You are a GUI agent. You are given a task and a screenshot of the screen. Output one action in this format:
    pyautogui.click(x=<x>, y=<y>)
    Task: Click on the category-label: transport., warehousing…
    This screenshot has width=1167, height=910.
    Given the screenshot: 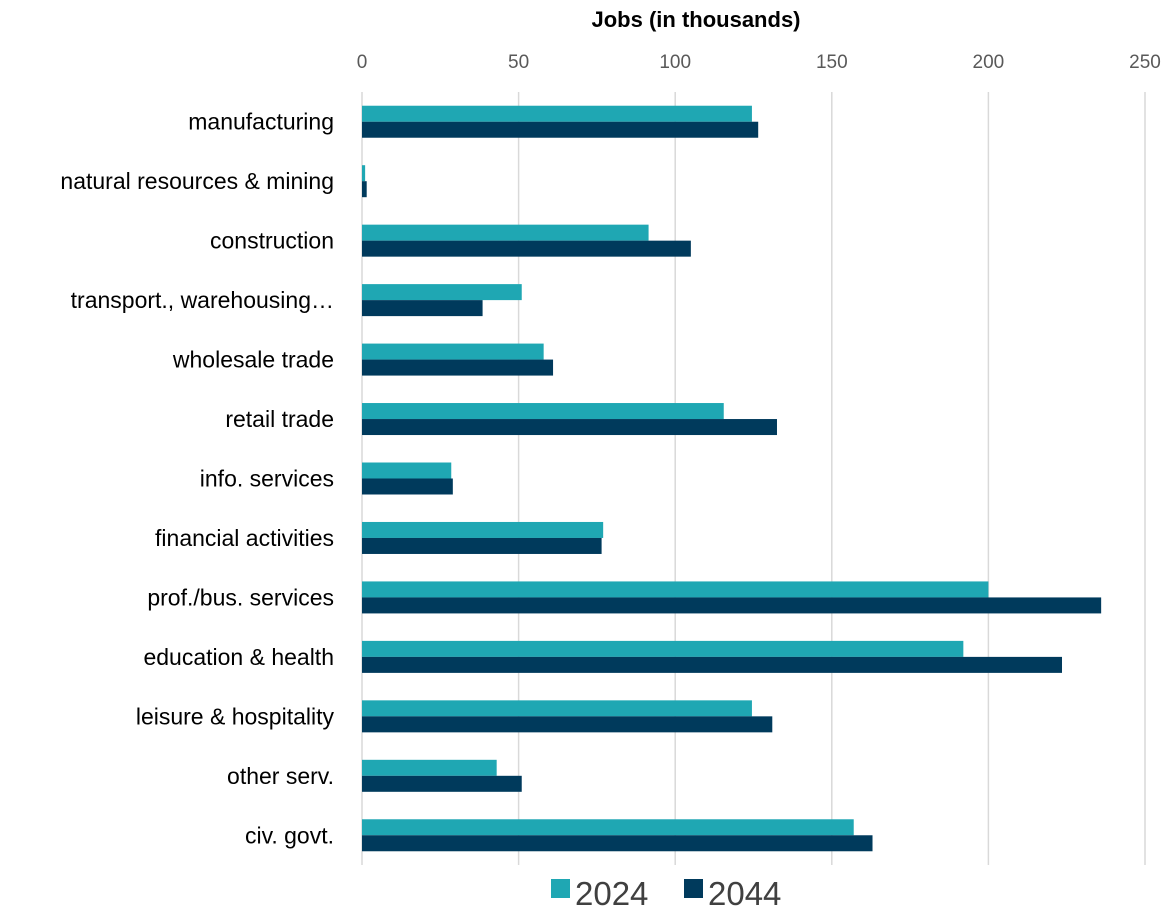 What is the action you would take?
    pyautogui.click(x=202, y=300)
    